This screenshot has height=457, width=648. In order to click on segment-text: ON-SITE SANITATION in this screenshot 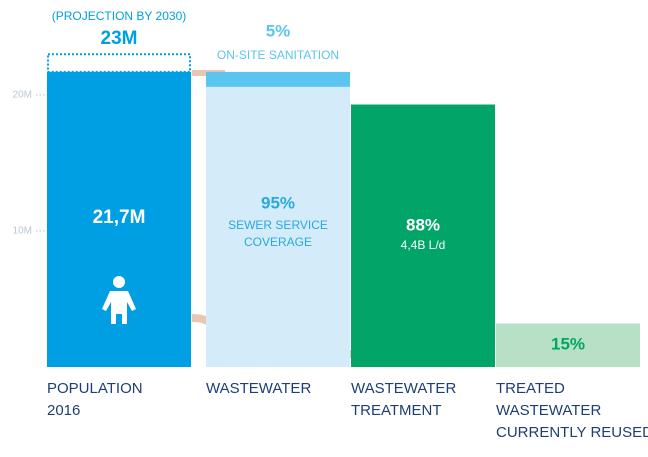, I will do `click(278, 55)`.